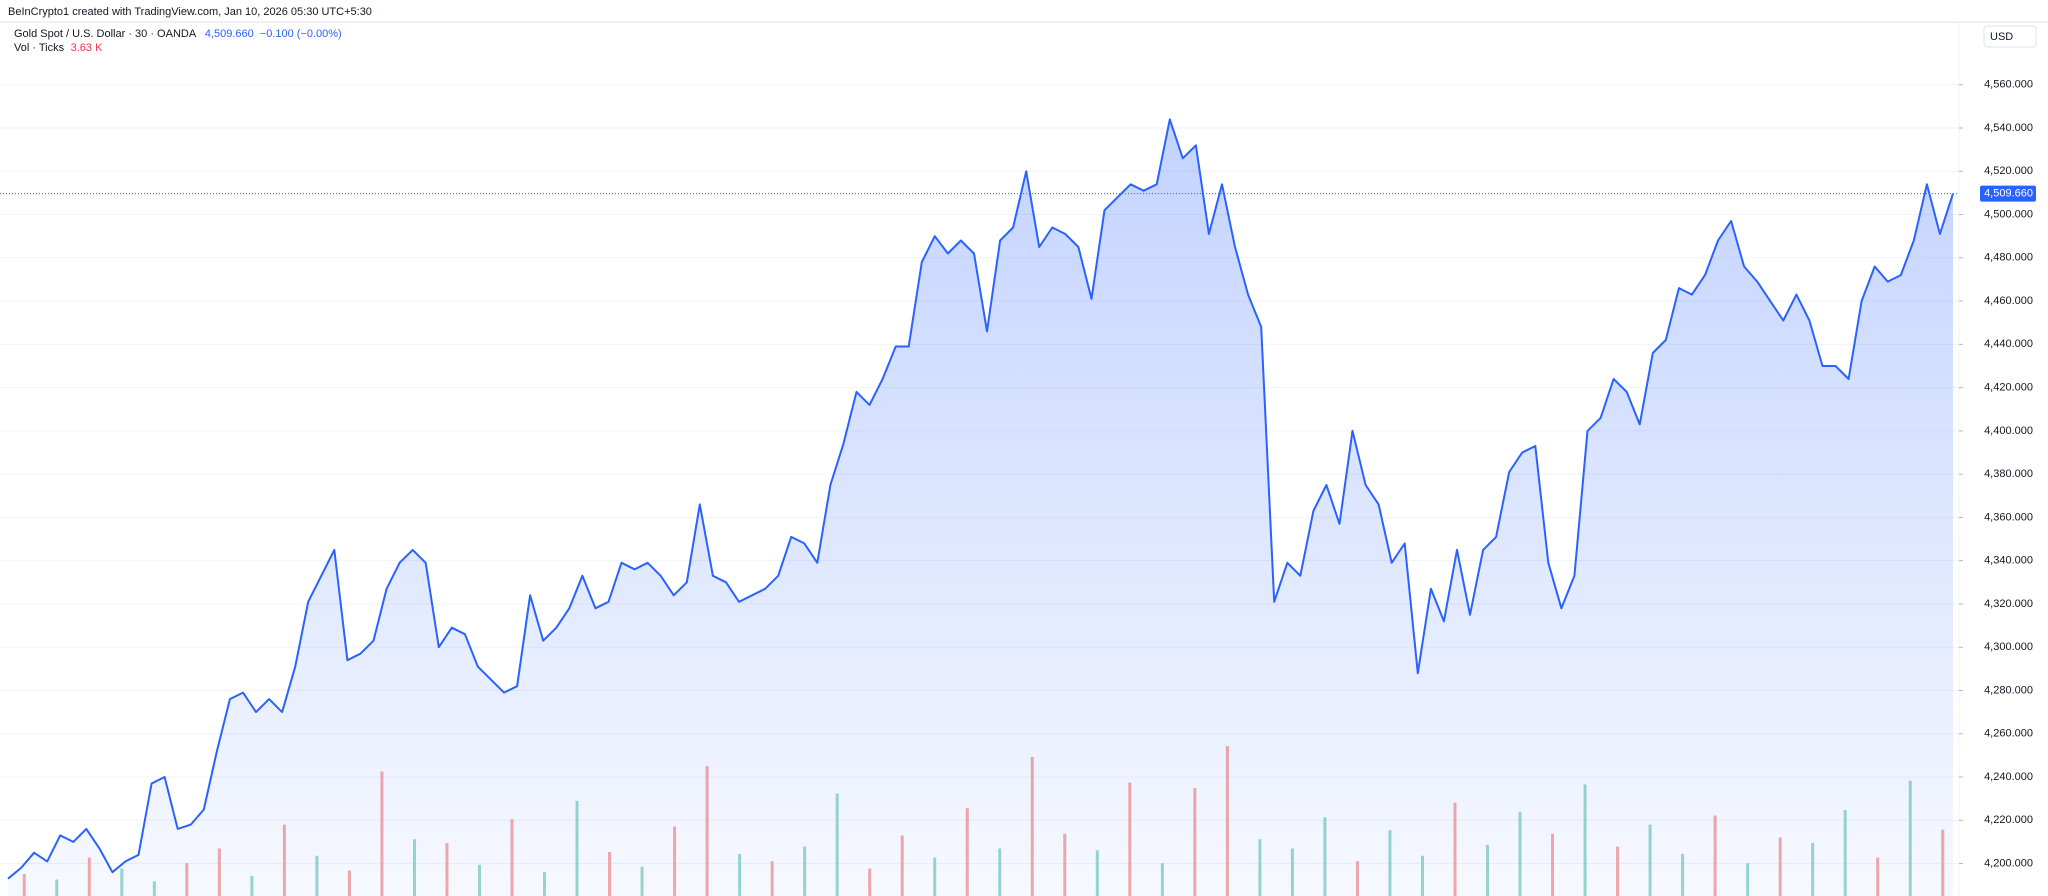  What do you see at coordinates (2008, 431) in the screenshot?
I see `y-tick-label: 4,400.000` at bounding box center [2008, 431].